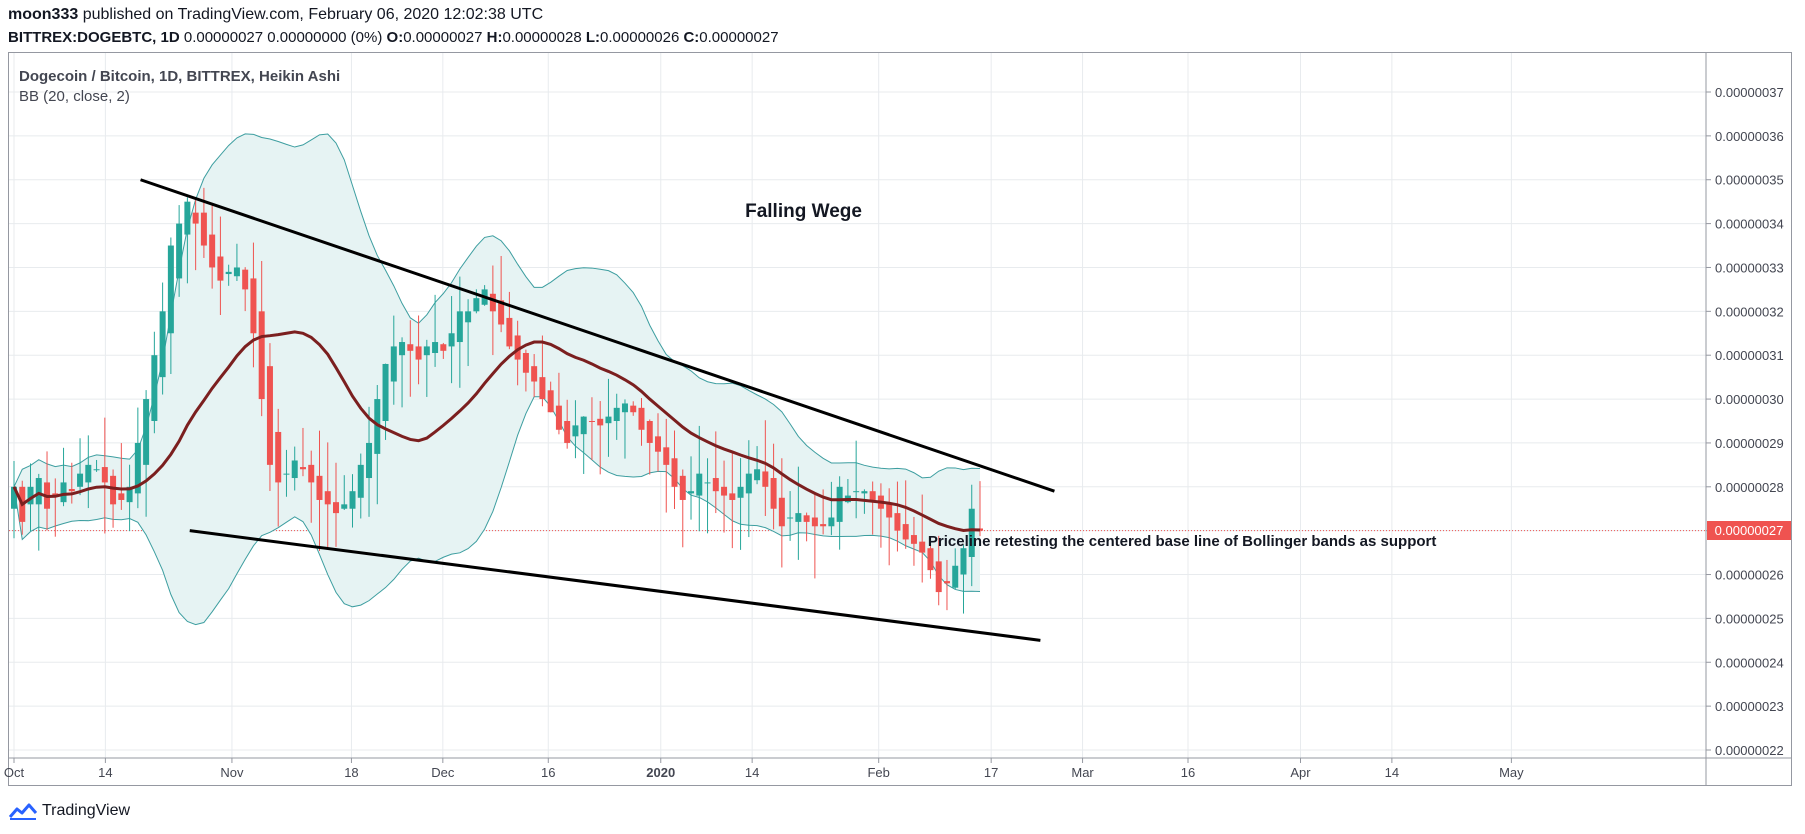 The height and width of the screenshot is (834, 1805). Describe the element at coordinates (1749, 750) in the screenshot. I see `y-tick-label: 0.00000022` at that location.